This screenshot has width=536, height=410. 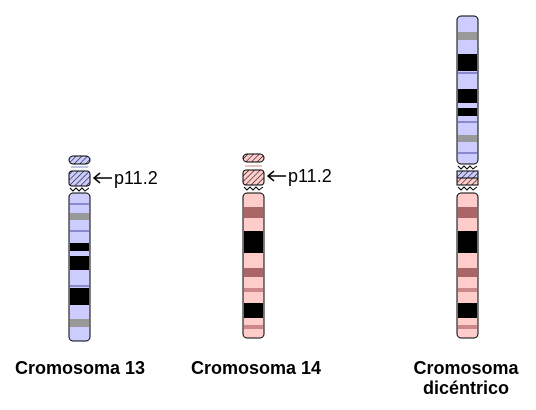 I want to click on chr13-satellite, so click(x=79, y=160).